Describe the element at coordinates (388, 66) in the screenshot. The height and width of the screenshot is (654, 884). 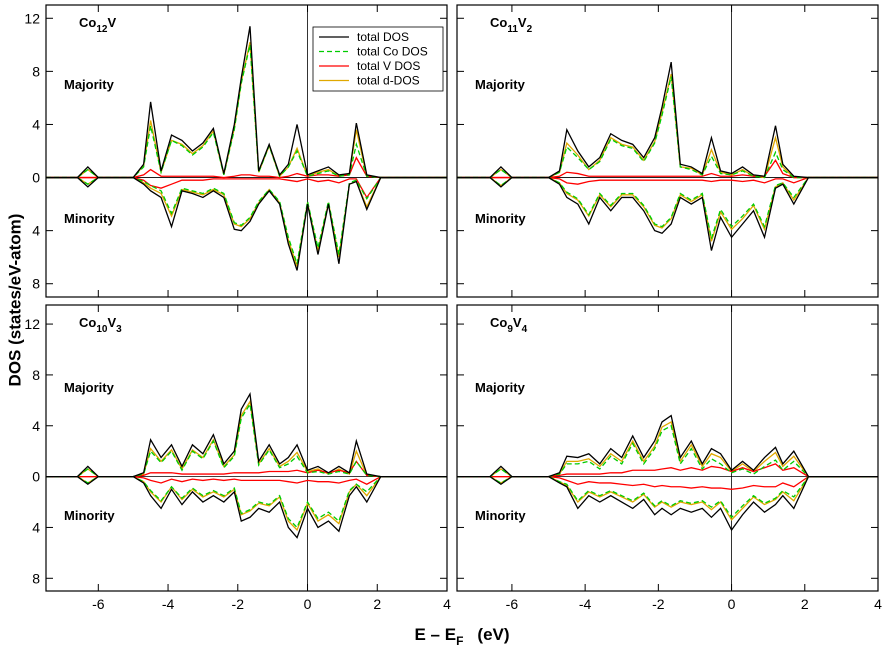
I see `legend-label: total V DOS` at that location.